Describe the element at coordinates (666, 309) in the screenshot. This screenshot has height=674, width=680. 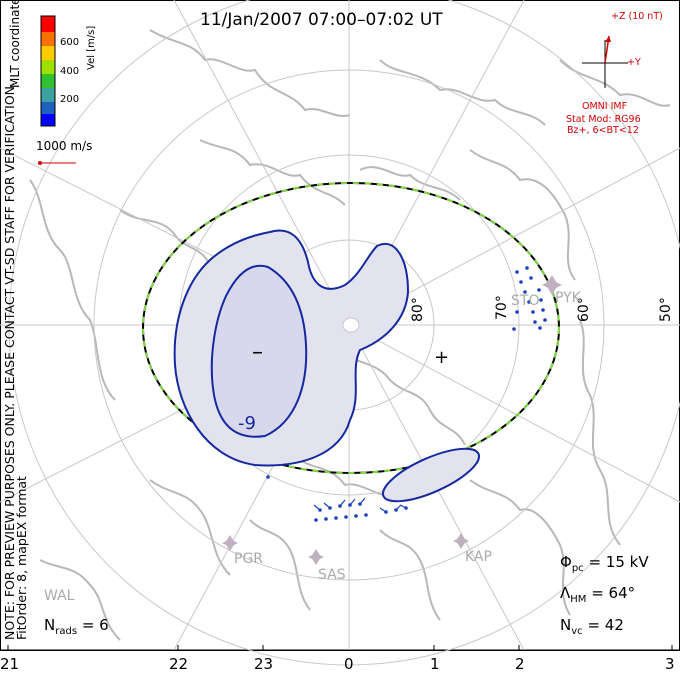
I see `latitude-label-50: 50°` at that location.